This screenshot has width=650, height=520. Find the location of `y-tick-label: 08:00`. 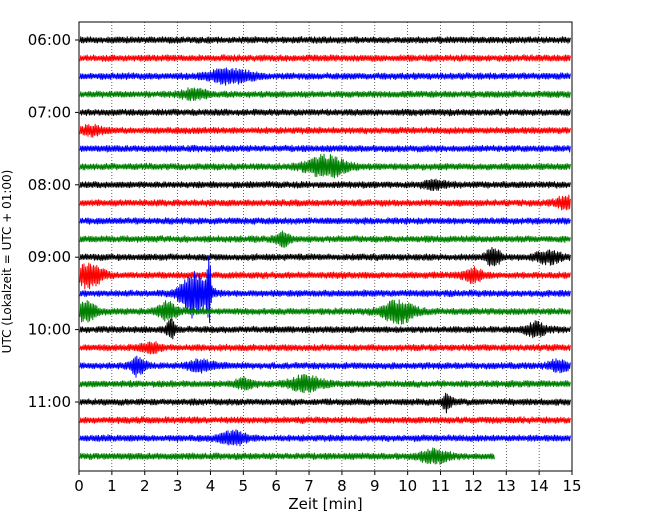

y-tick-label: 08:00 is located at coordinates (49, 185).